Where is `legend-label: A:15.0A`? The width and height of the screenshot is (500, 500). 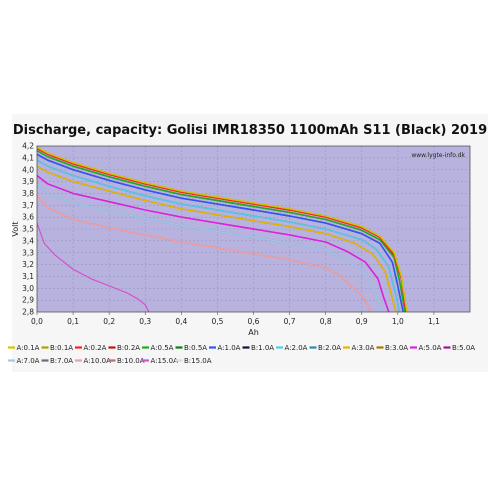 legend-label: A:15.0A is located at coordinates (165, 361).